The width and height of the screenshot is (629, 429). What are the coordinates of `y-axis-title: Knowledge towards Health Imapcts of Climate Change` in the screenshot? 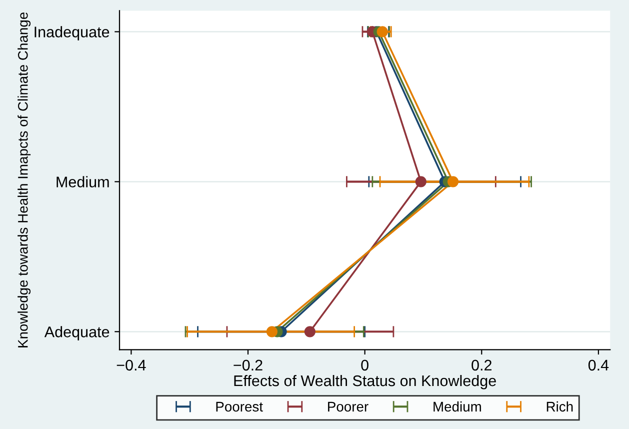 It's located at (24, 180).